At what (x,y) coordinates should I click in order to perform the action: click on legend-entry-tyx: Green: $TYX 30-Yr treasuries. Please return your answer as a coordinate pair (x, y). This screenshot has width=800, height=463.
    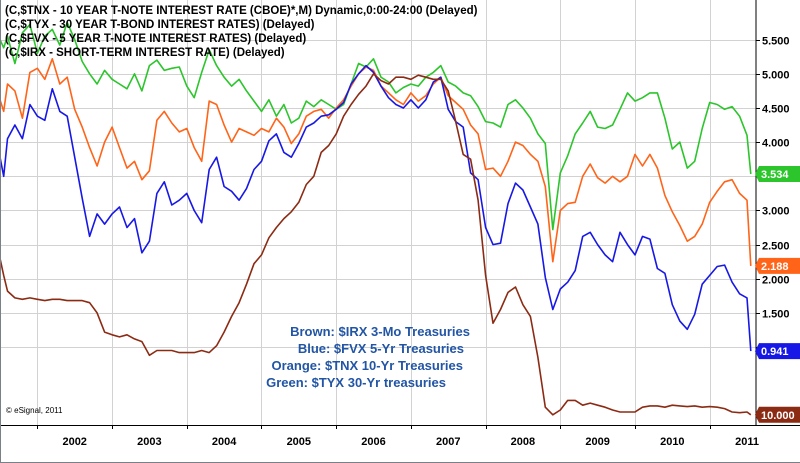
    Looking at the image, I should click on (356, 382).